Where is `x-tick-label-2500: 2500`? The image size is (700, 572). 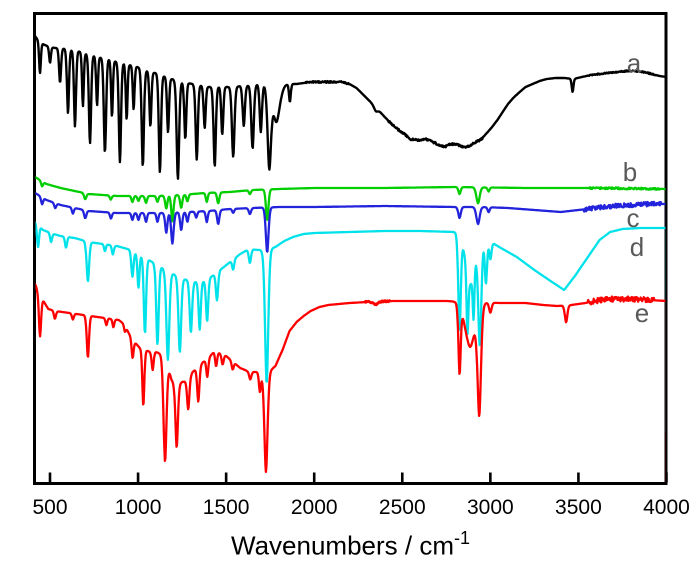
x-tick-label-2500: 2500 is located at coordinates (402, 507).